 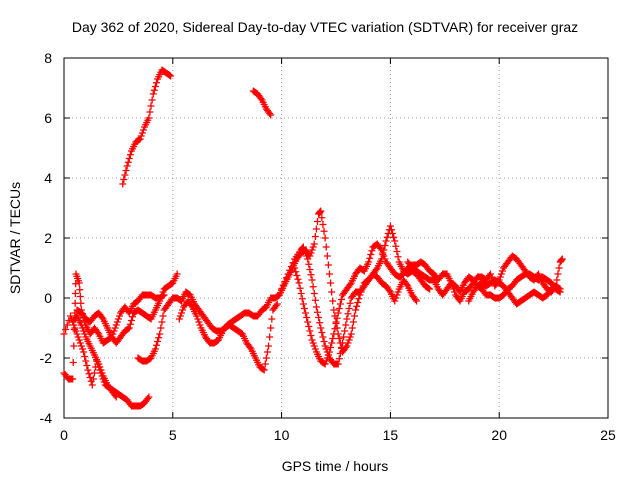 I want to click on y-tick-label: 8, so click(x=48, y=58).